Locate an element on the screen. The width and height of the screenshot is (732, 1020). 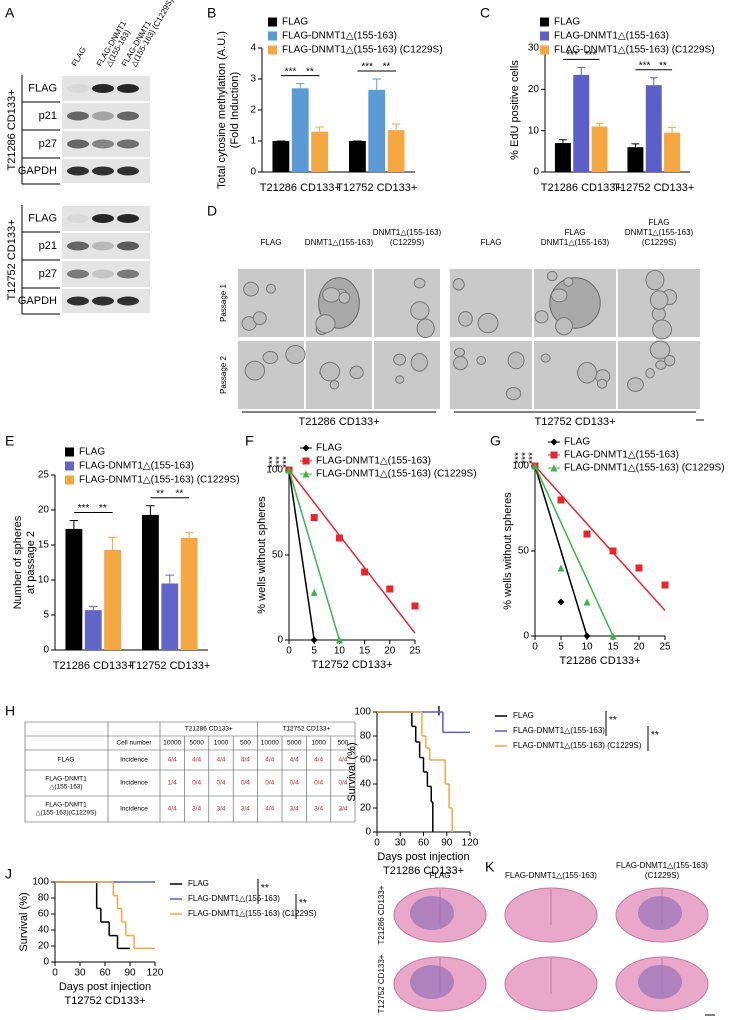
row-label: p27 is located at coordinates (48, 274).